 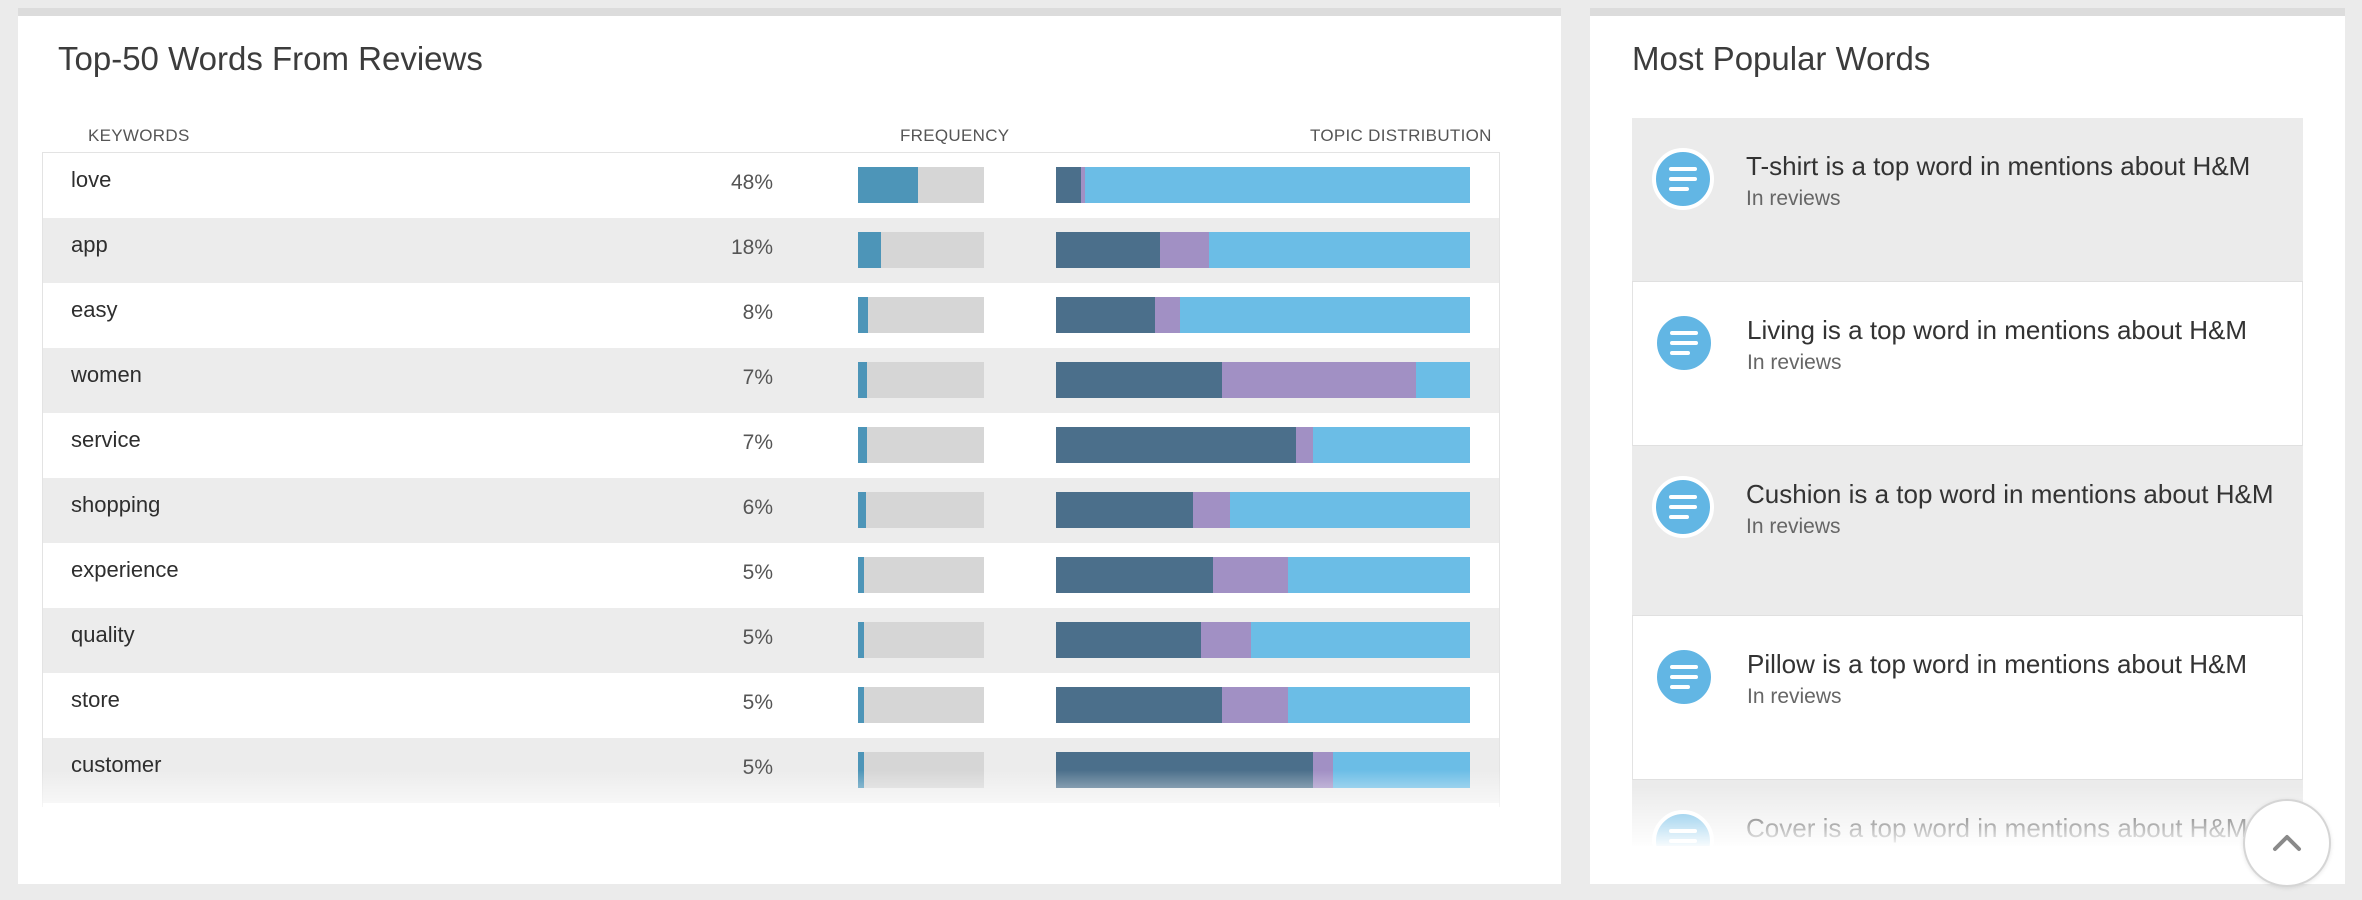 I want to click on table-row: easy 8%, so click(x=771, y=315).